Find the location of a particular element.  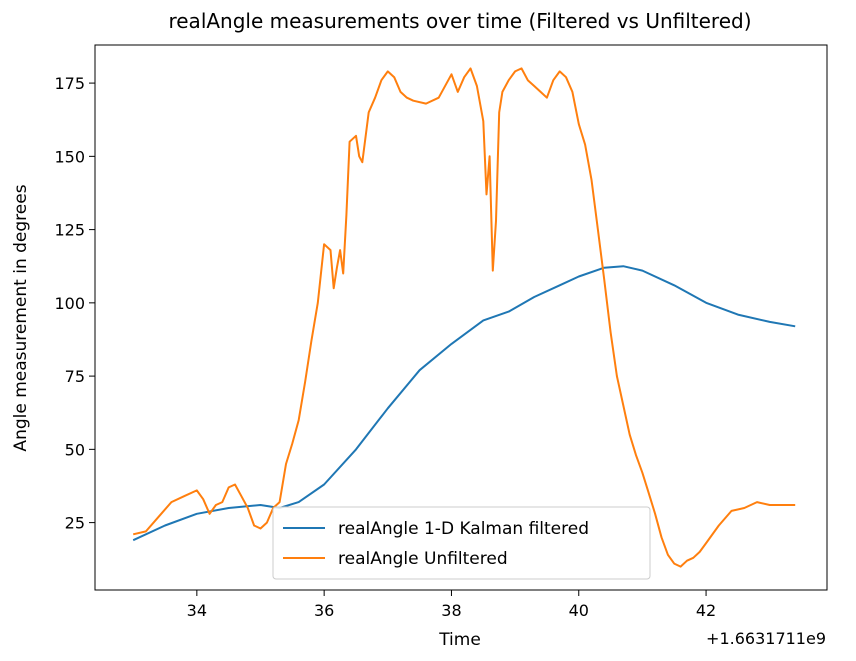

y-tick-label: 125 is located at coordinates (69, 230).